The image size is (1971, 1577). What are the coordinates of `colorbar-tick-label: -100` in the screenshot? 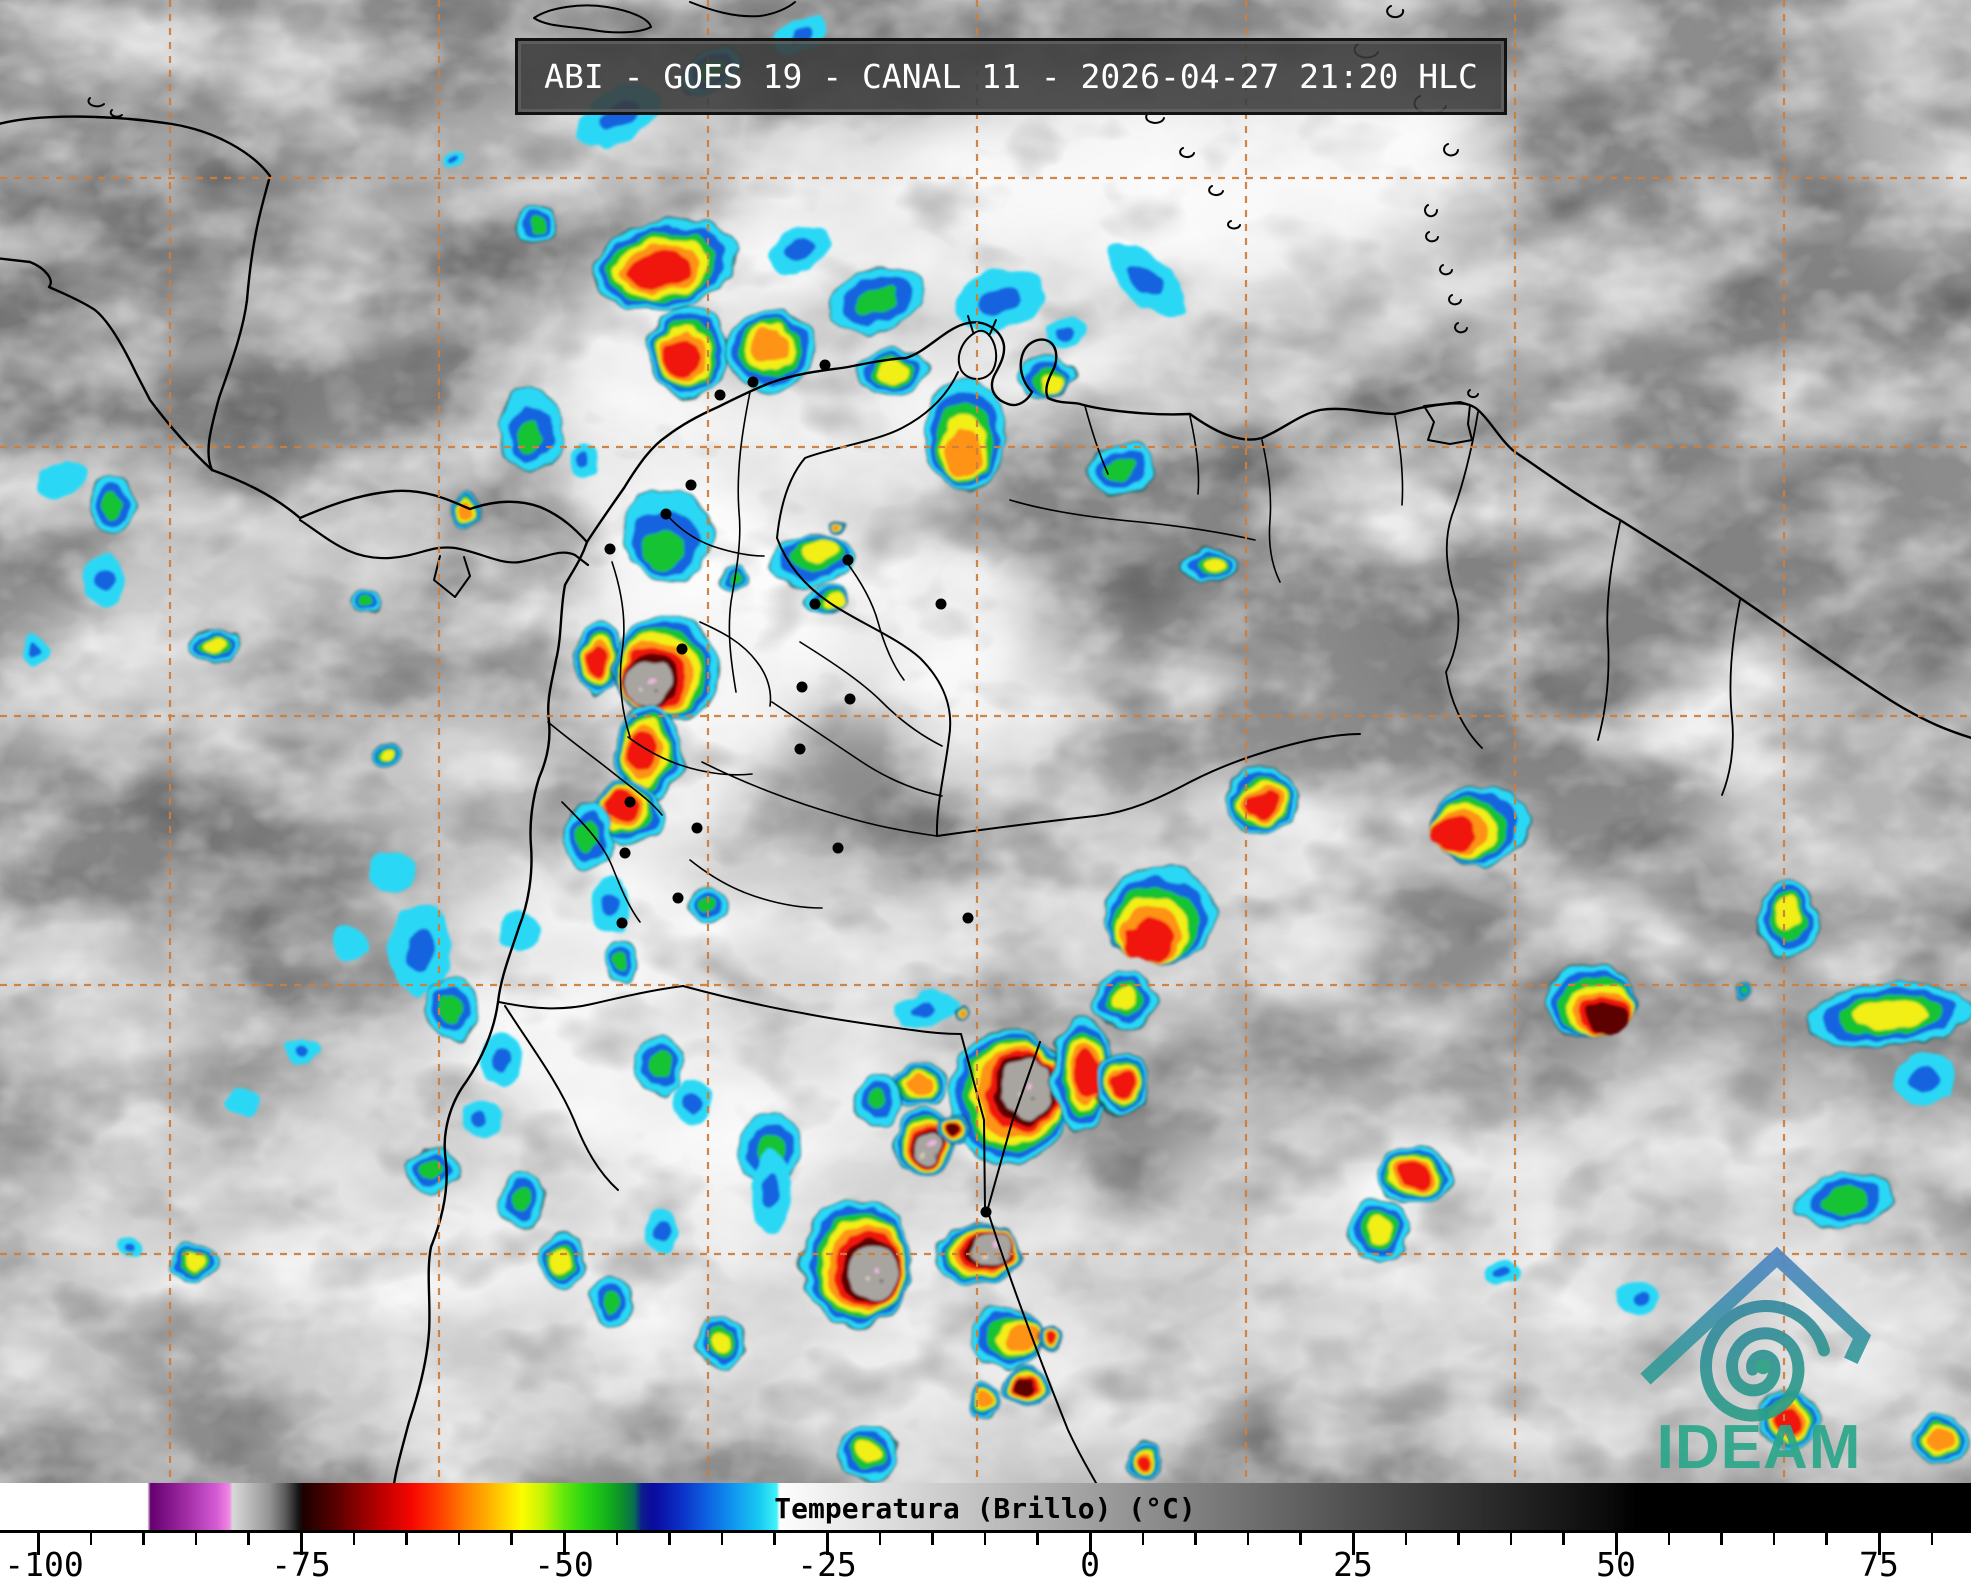 It's located at (44, 1561).